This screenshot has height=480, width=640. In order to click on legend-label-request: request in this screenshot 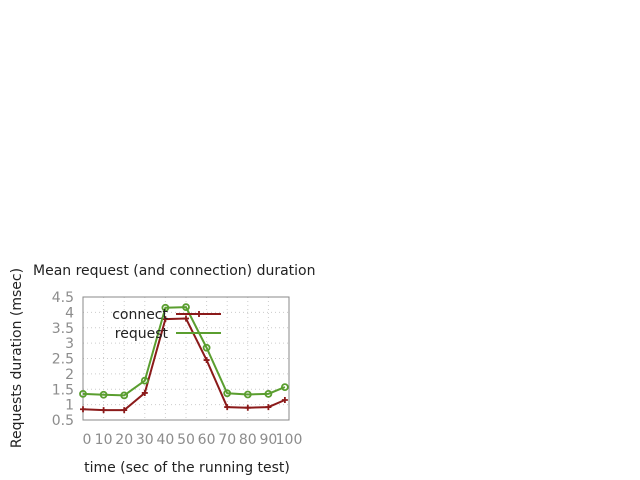, I will do `click(142, 334)`.